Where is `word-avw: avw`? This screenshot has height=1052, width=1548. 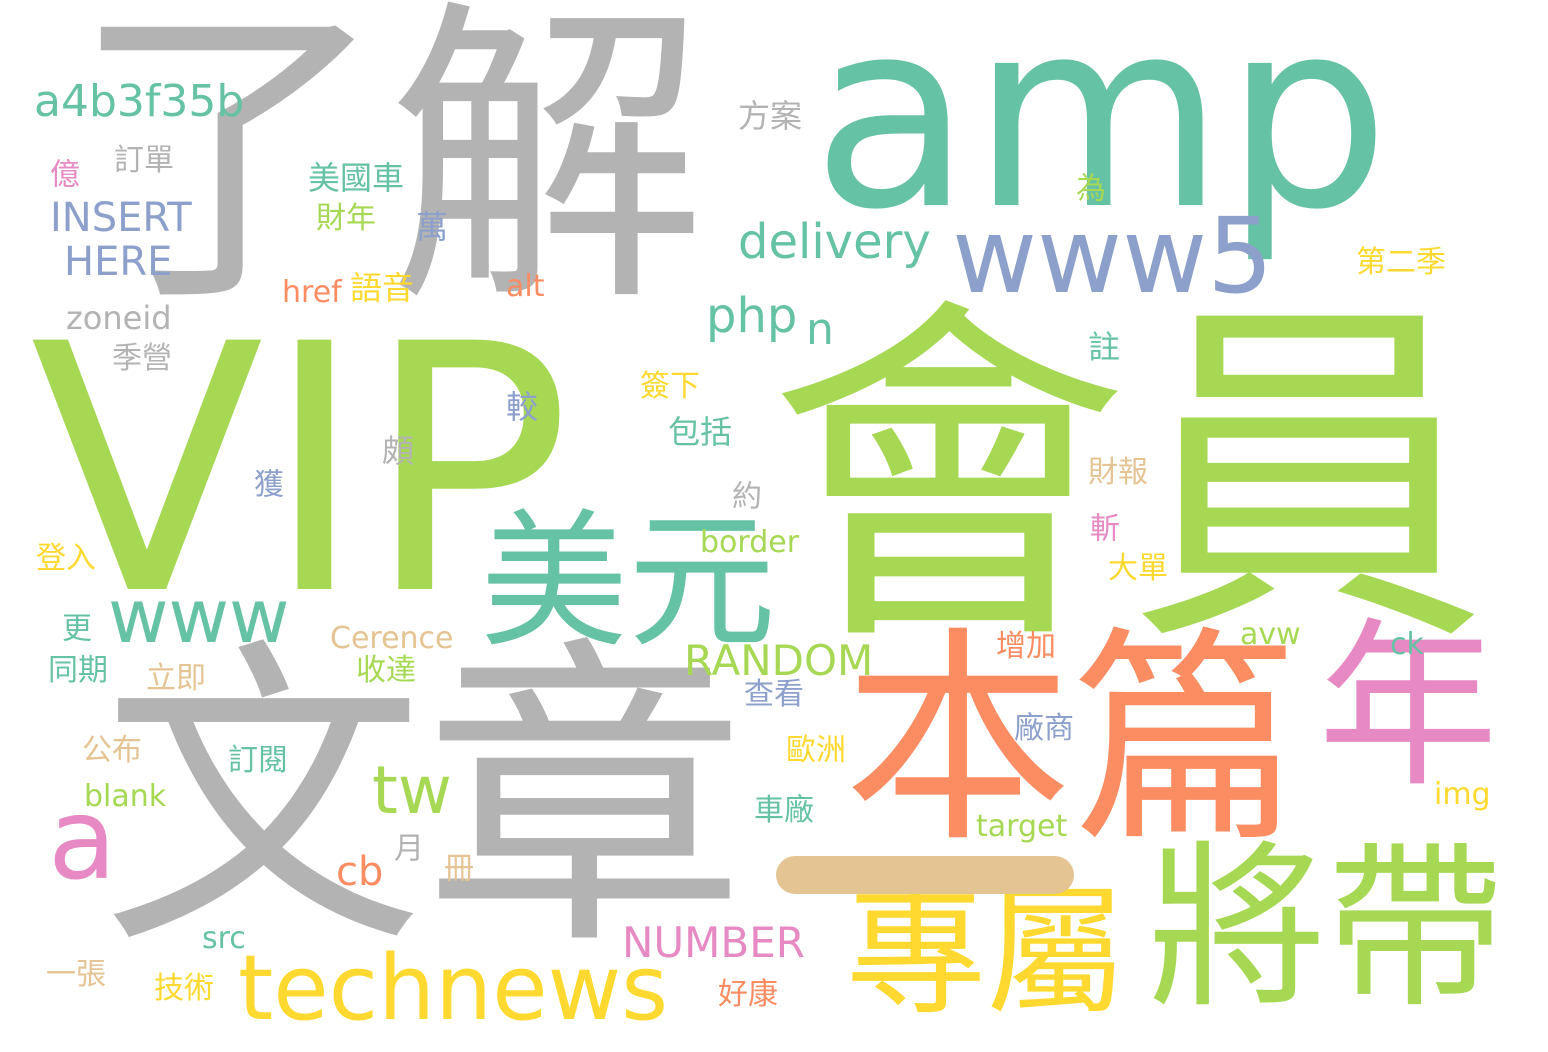
word-avw: avw is located at coordinates (1270, 634).